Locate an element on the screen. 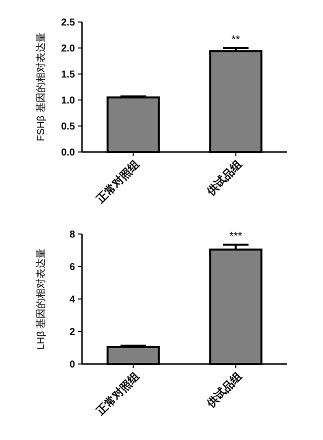  y-tick-label: 6 is located at coordinates (72, 267).